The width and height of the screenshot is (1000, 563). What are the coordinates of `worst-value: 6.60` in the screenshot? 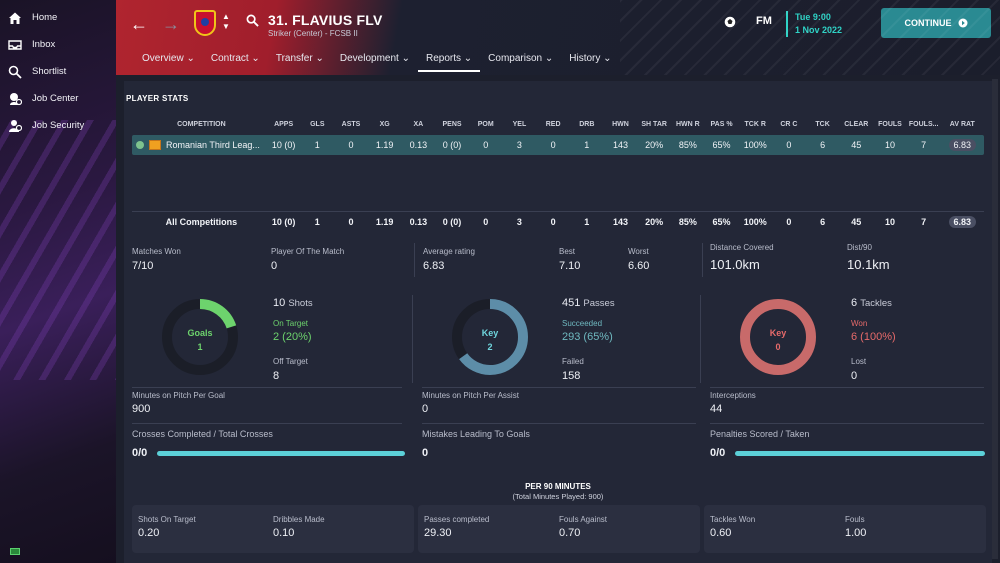 It's located at (639, 266).